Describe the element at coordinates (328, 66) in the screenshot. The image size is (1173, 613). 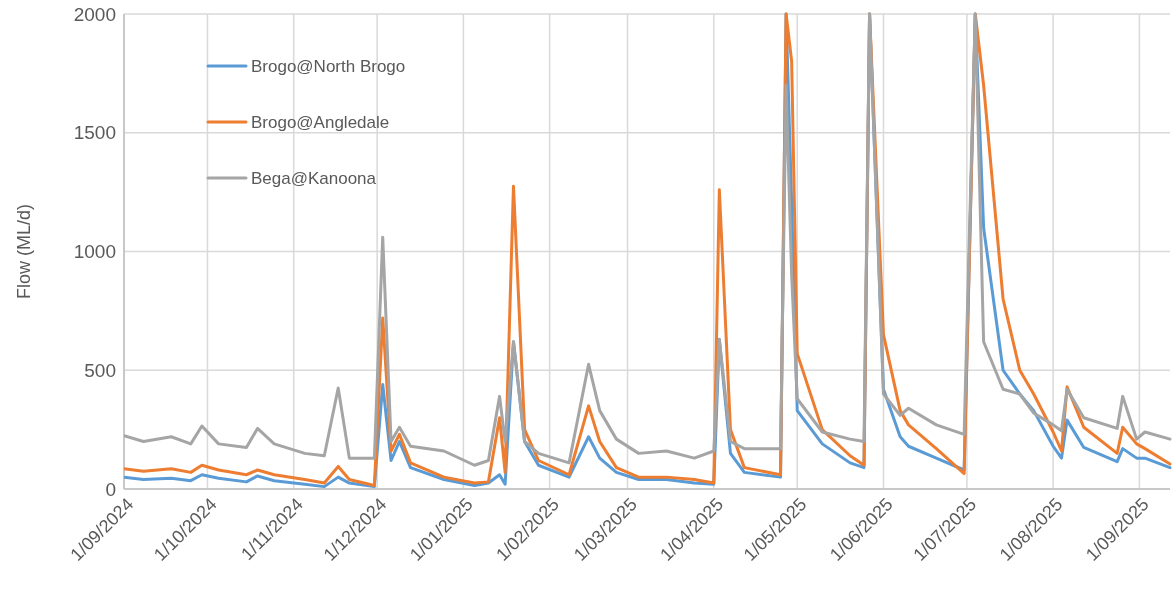
I see `legend-label: Brogo@North Brogo` at that location.